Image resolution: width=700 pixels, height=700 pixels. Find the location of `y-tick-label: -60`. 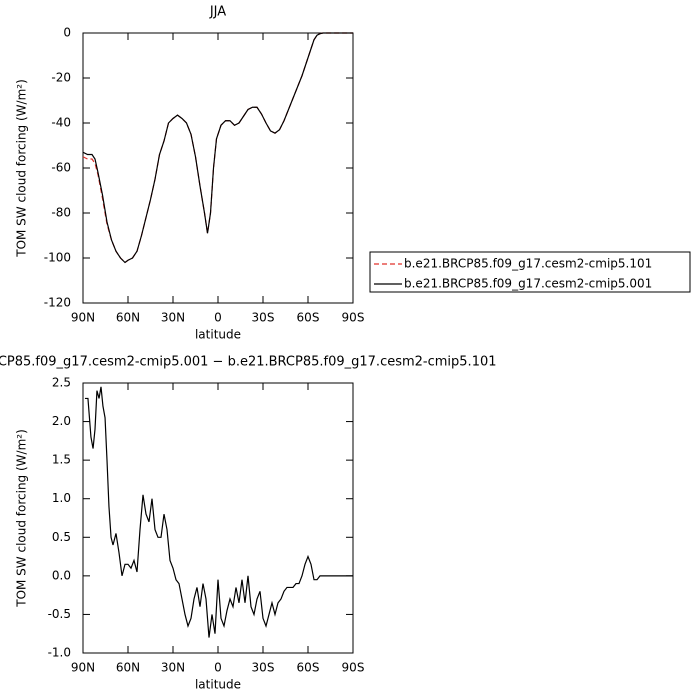

y-tick-label: -60 is located at coordinates (61, 168).